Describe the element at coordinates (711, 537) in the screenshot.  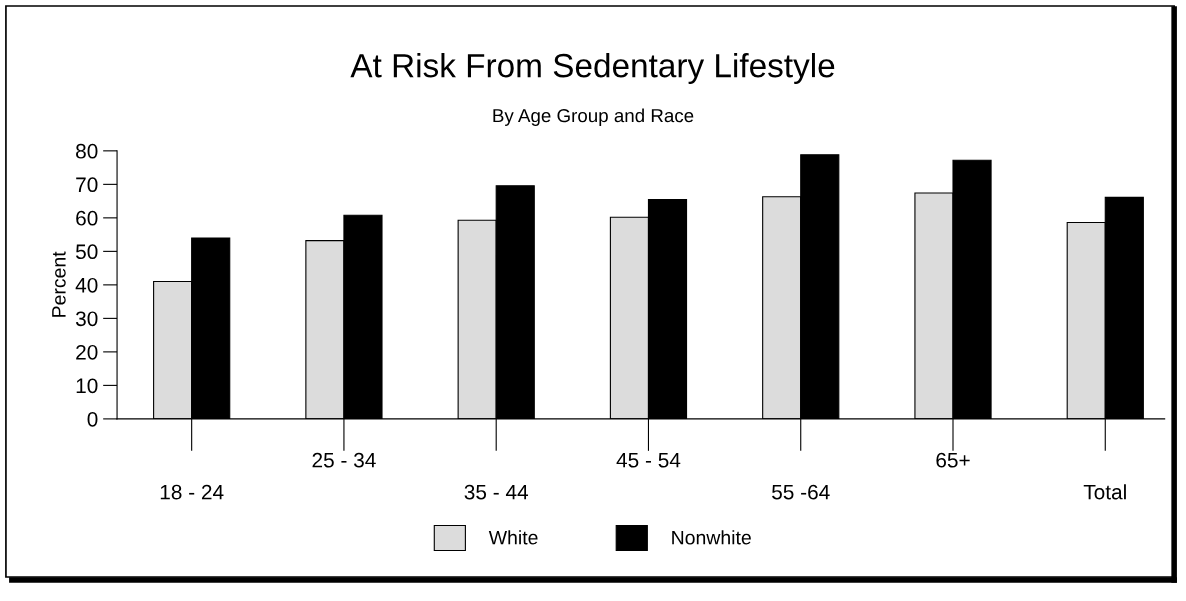
I see `legend-label: Nonwhite` at that location.